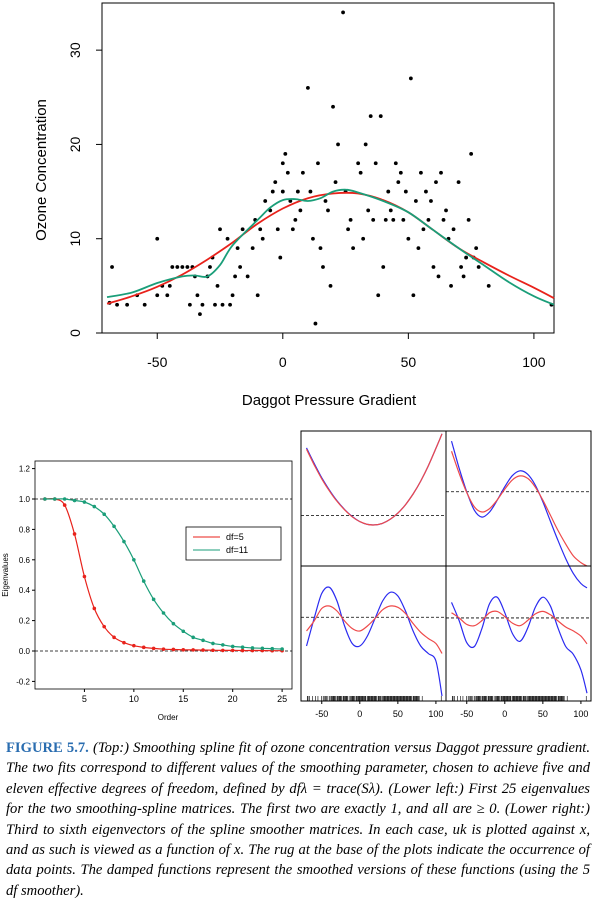 The height and width of the screenshot is (915, 598). Describe the element at coordinates (235, 537) in the screenshot. I see `legend-df5-label: df=5` at that location.